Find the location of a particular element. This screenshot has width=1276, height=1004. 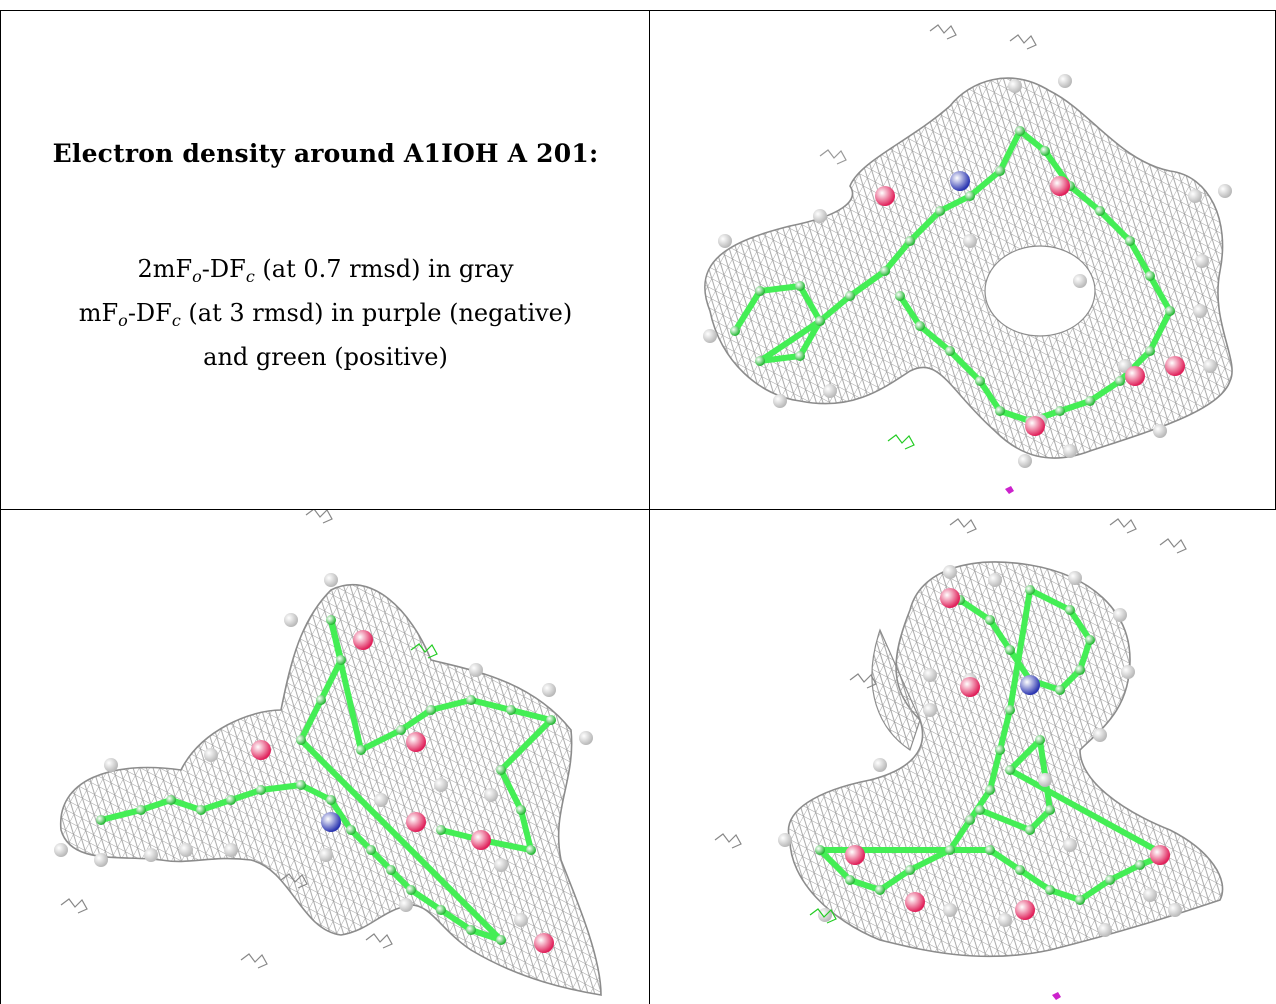

density-hole is located at coordinates (1040, 291).